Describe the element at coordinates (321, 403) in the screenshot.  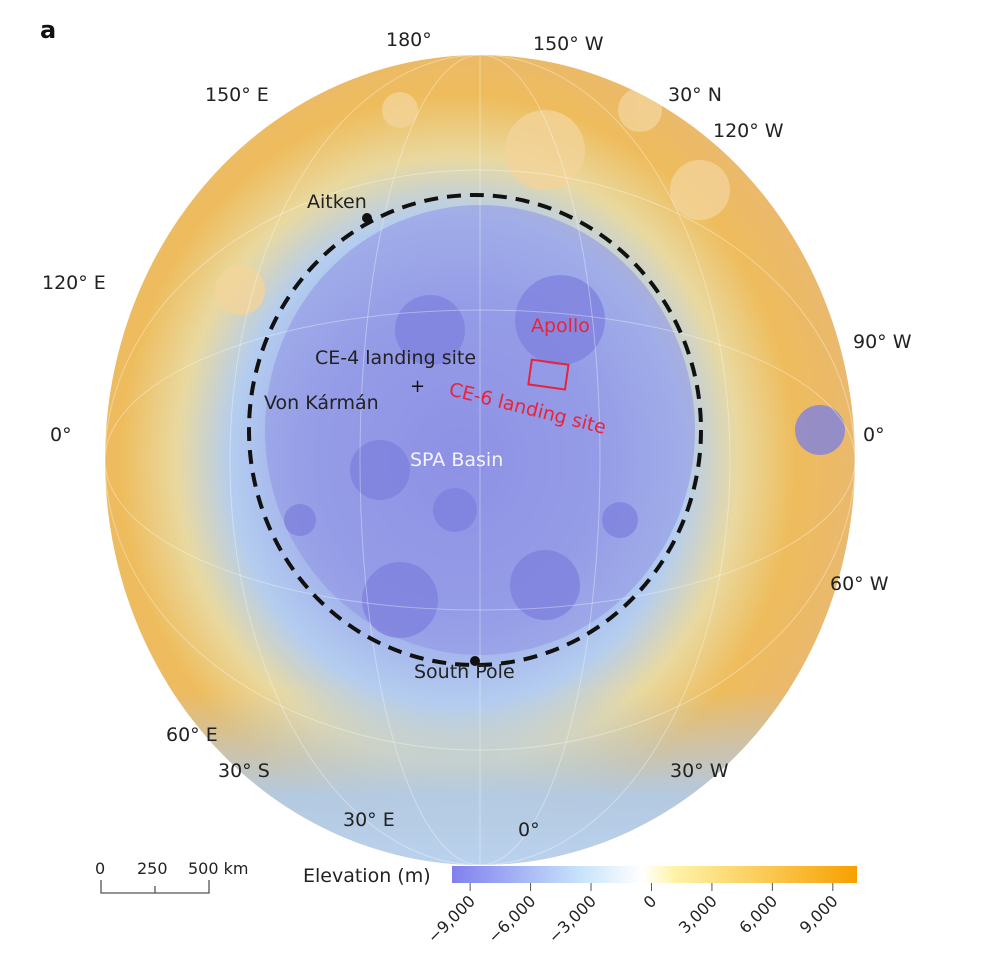
I see `label-von-karman: Von Kármán` at that location.